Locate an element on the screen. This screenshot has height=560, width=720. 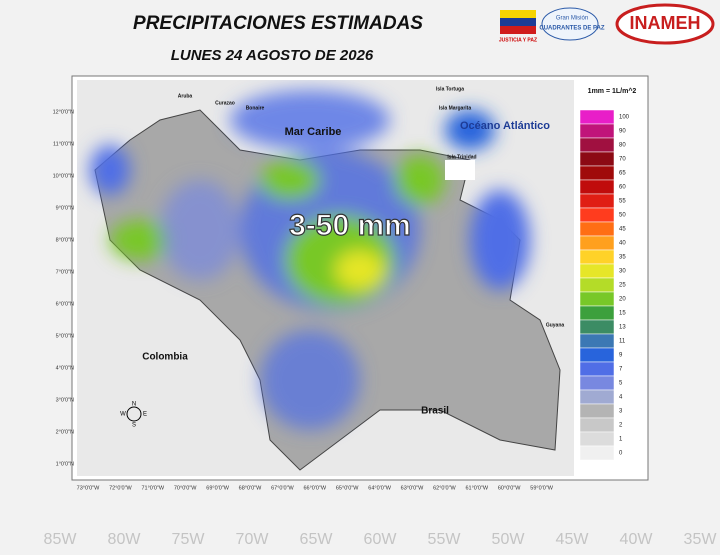
logo-text: Gran Misión is located at coordinates (572, 19).